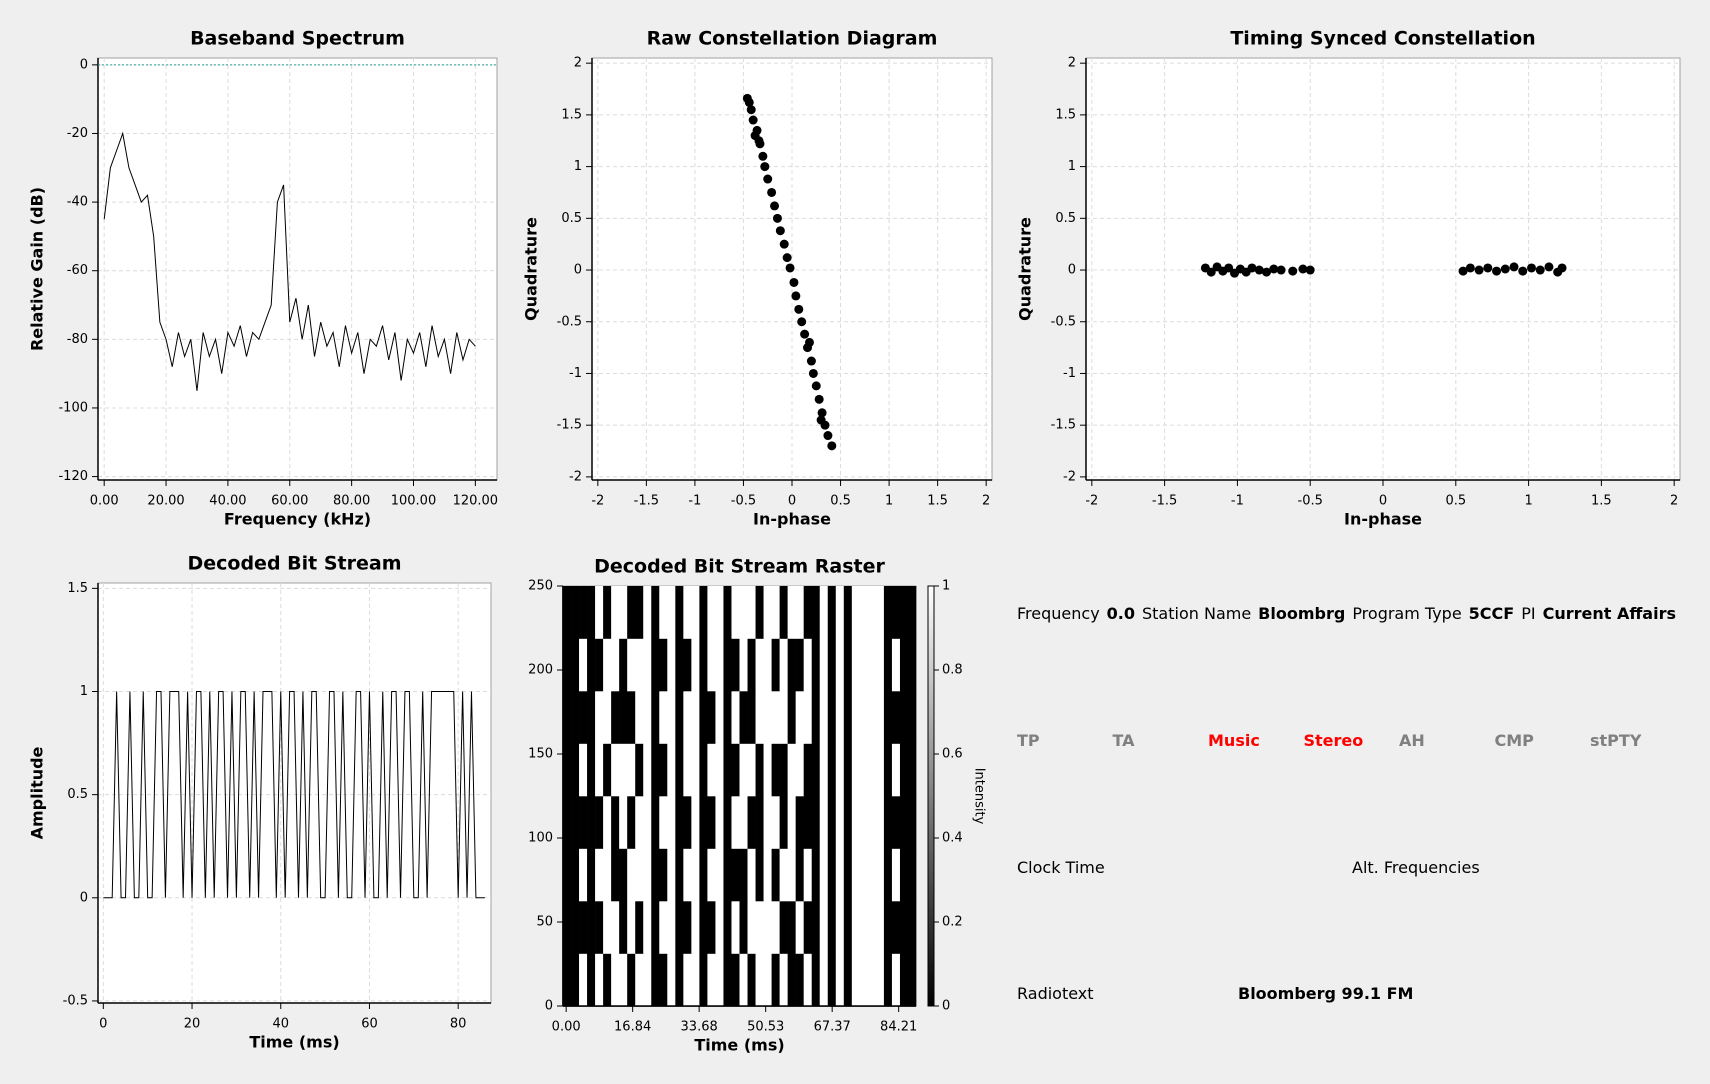  Describe the element at coordinates (77, 588) in the screenshot. I see `y-tick-label: 1.5` at that location.